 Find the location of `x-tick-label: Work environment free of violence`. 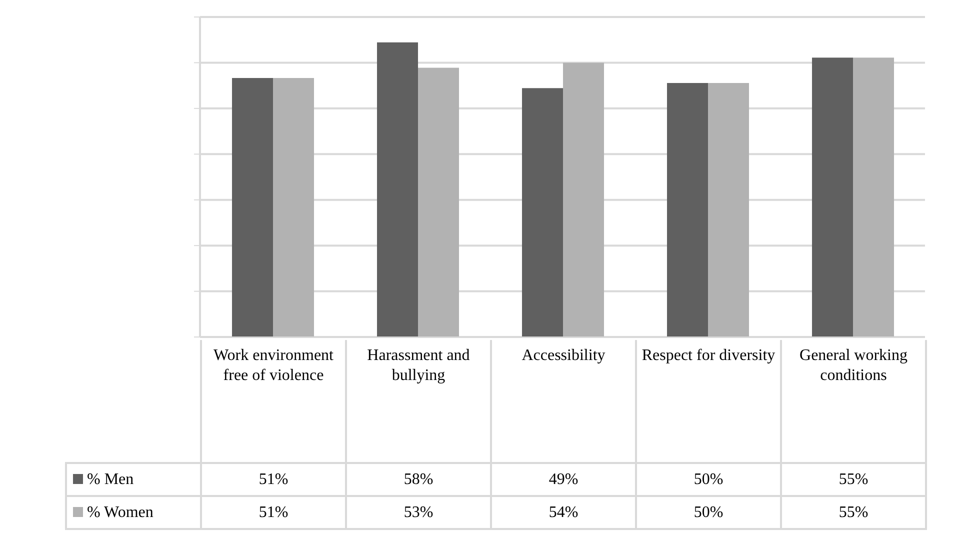

x-tick-label: Work environment free of violence is located at coordinates (273, 401).